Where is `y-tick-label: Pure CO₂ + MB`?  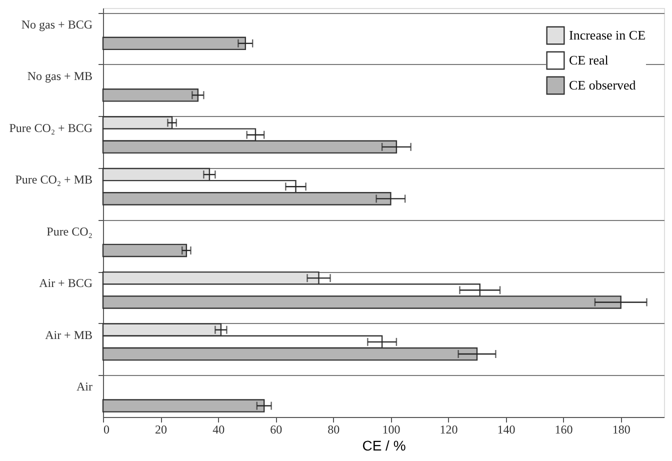
y-tick-label: Pure CO₂ + MB is located at coordinates (53, 179).